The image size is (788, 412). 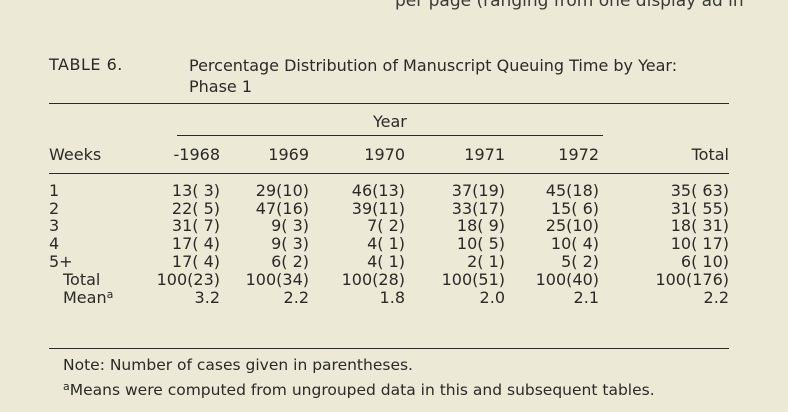 I want to click on row-label-text: 1, so click(x=54, y=190).